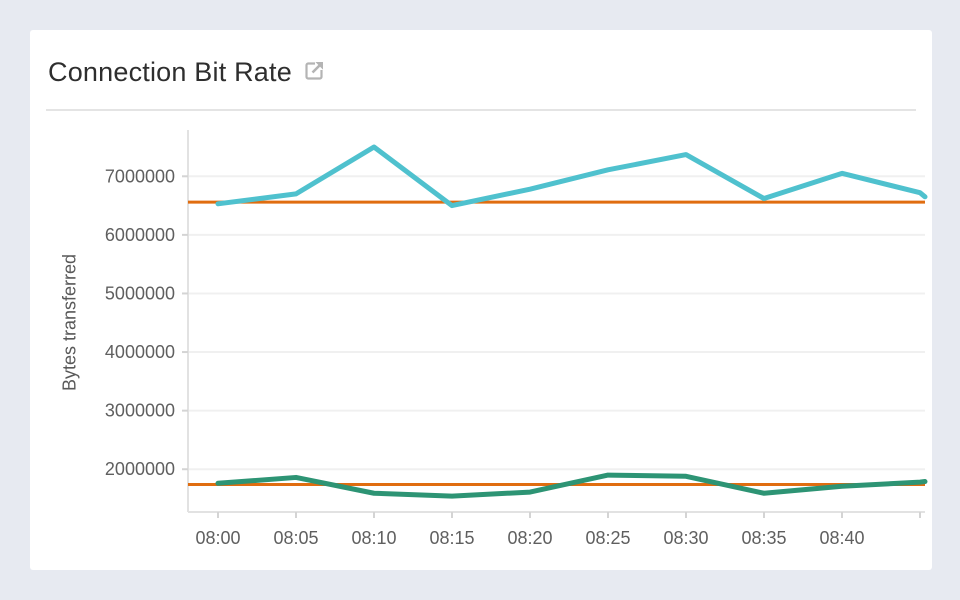 Image resolution: width=960 pixels, height=600 pixels. Describe the element at coordinates (295, 538) in the screenshot. I see `x-tick-label: 08:05` at that location.